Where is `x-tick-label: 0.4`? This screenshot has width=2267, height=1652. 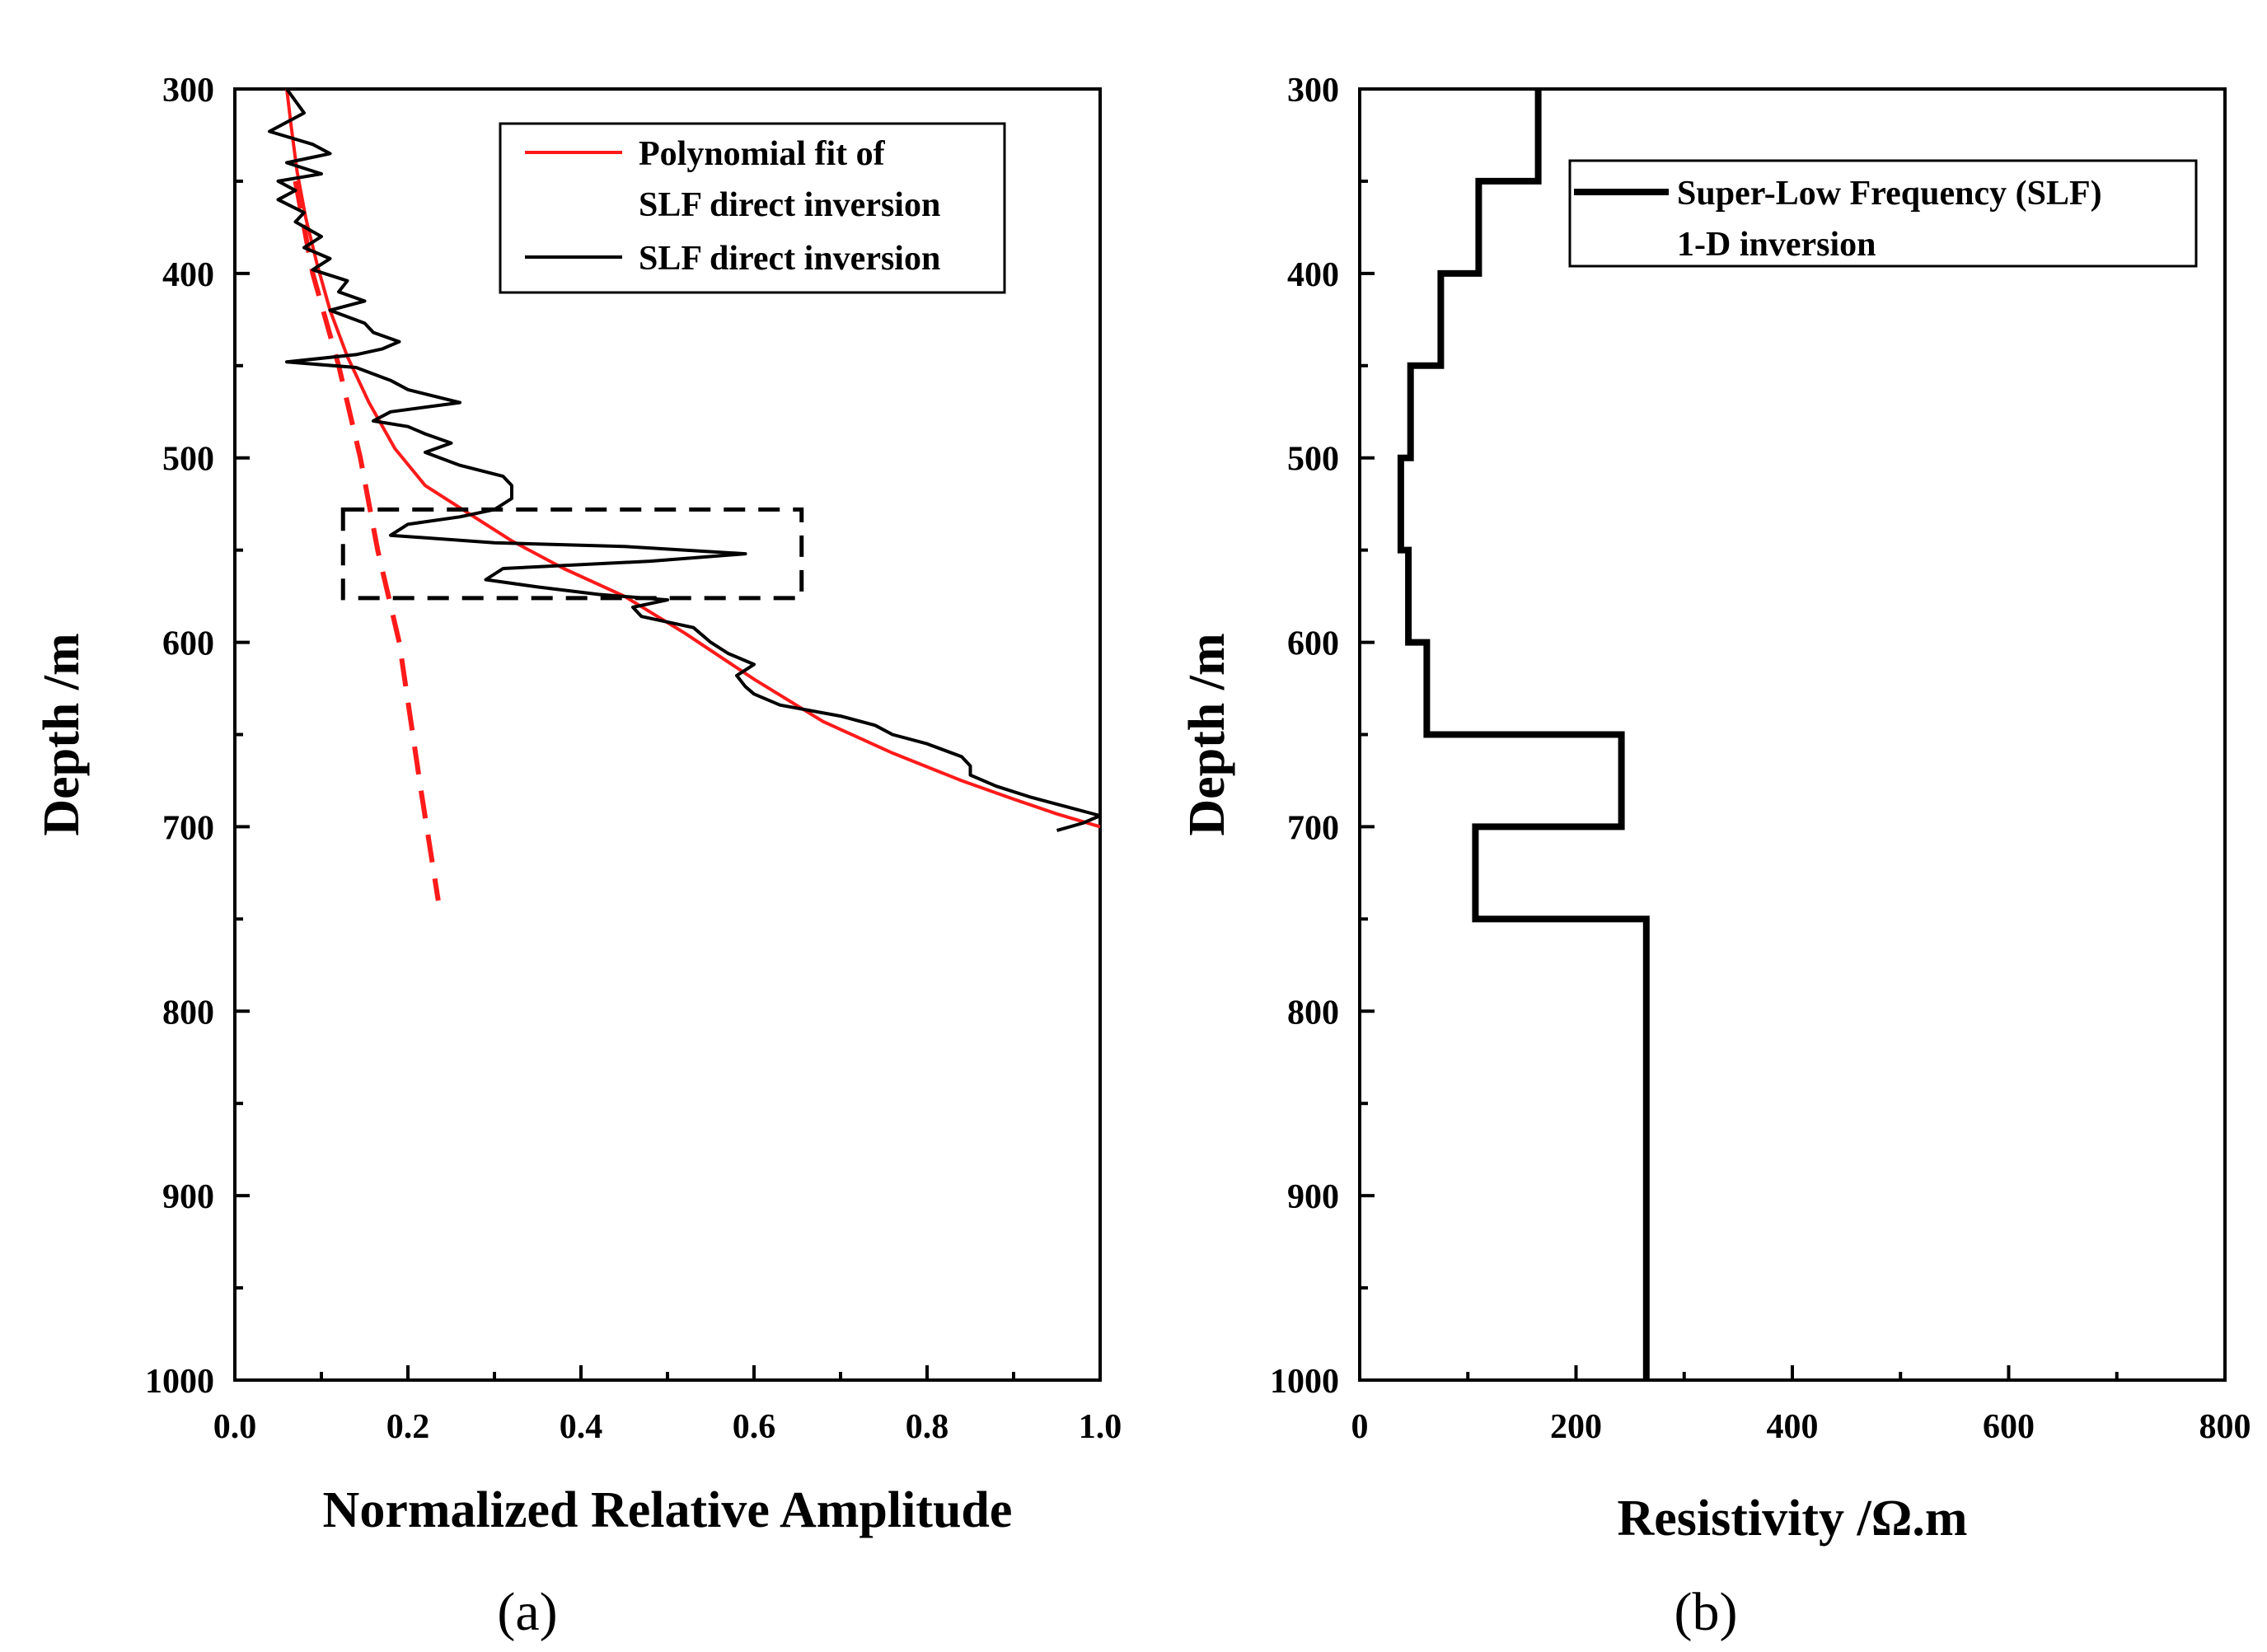 x-tick-label: 0.4 is located at coordinates (581, 1427).